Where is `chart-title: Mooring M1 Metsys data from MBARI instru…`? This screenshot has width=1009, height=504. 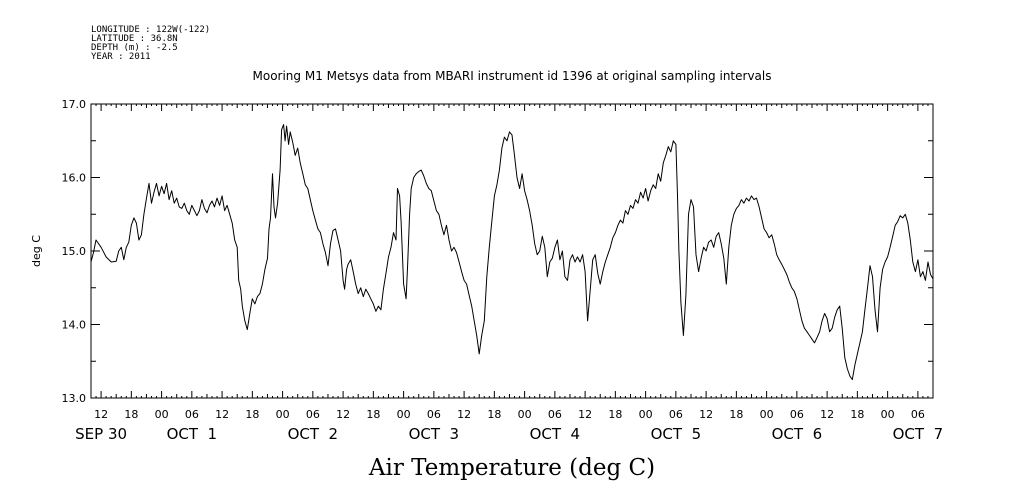
chart-title: Mooring M1 Metsys data from MBARI instru… is located at coordinates (512, 76).